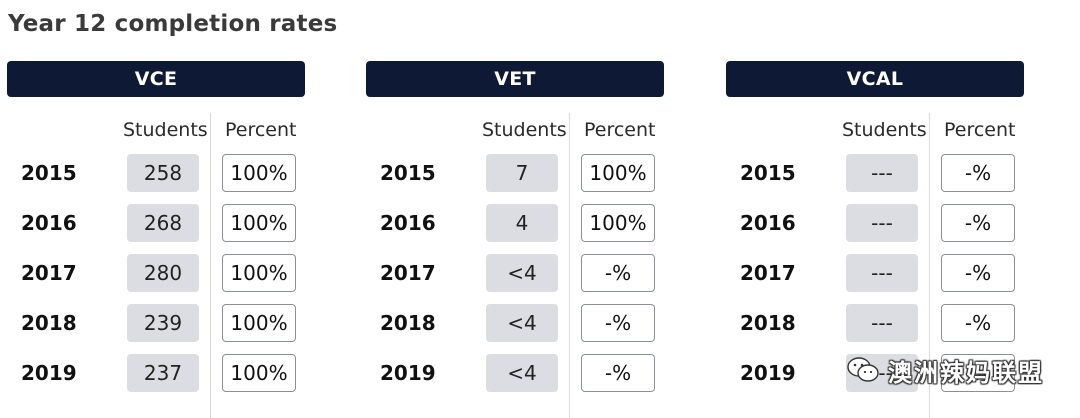 This screenshot has width=1080, height=418. I want to click on students-value: 280, so click(163, 273).